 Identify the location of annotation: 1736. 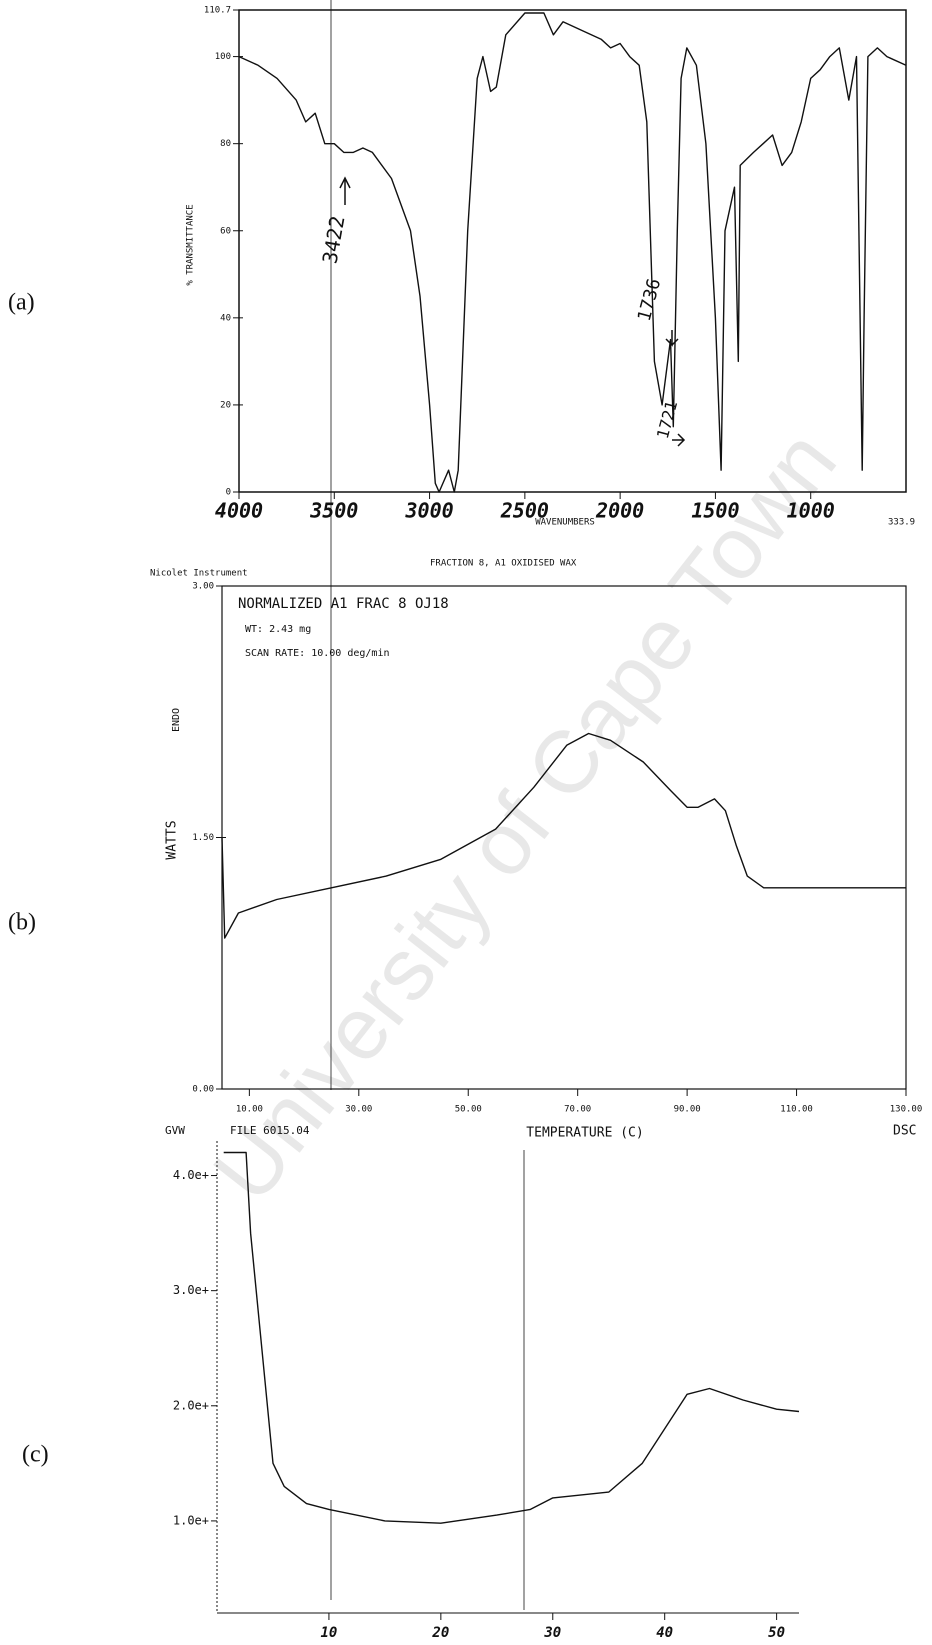
(650, 299).